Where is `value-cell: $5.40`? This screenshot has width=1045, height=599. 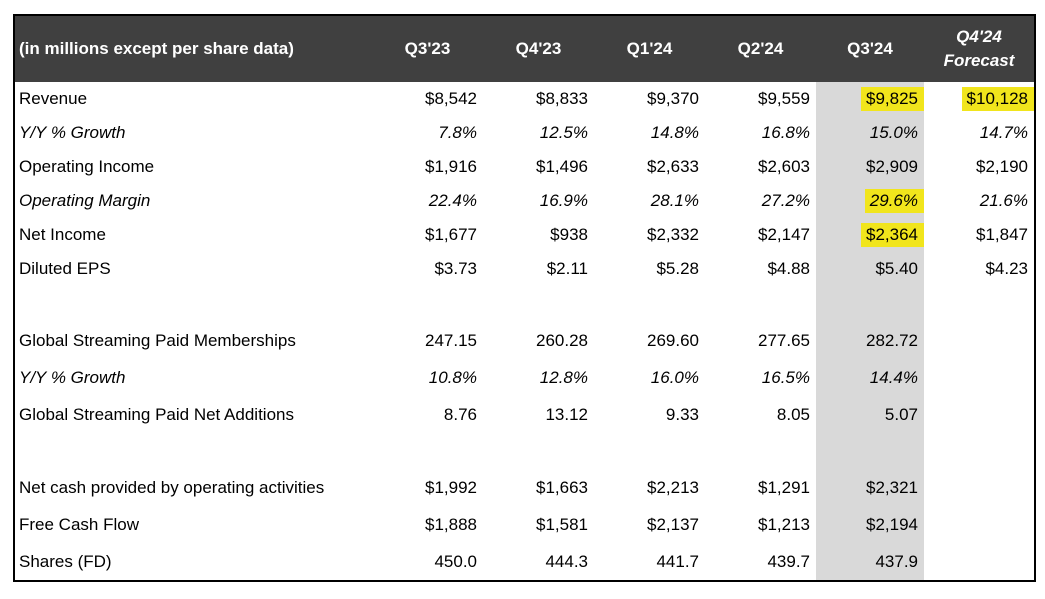
value-cell: $5.40 is located at coordinates (870, 269).